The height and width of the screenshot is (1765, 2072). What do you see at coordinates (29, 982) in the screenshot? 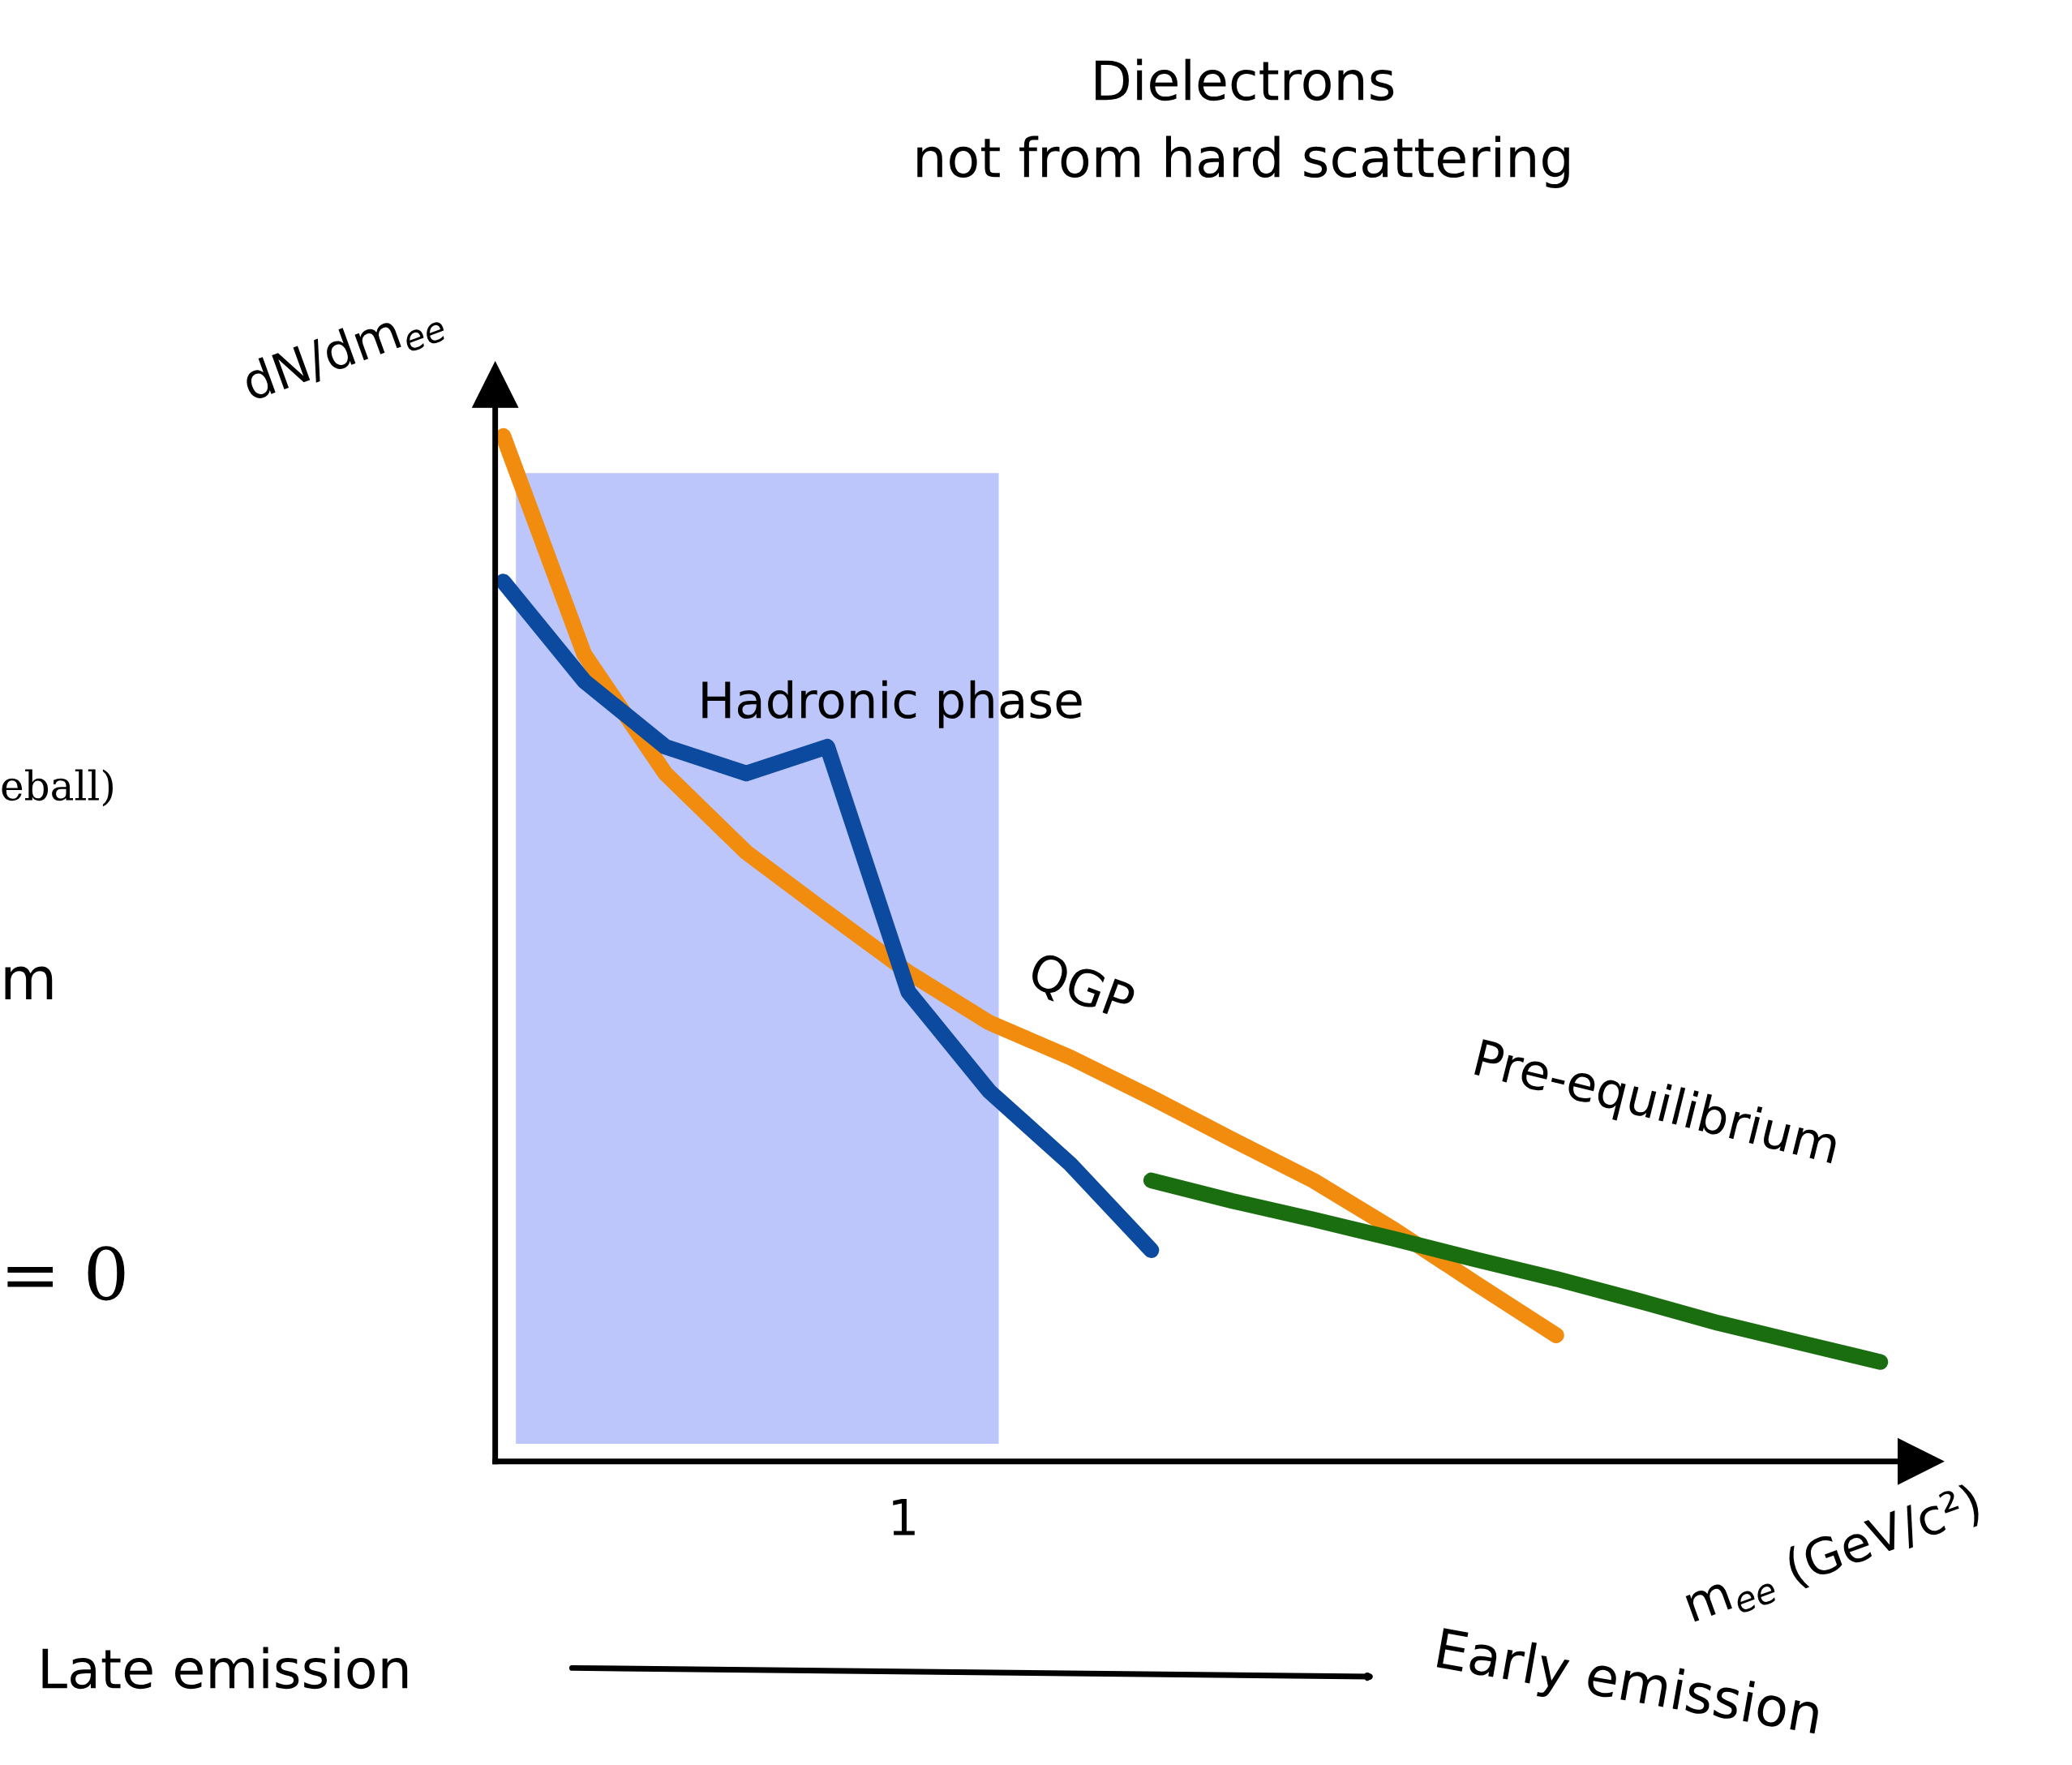
I see `text: m` at bounding box center [29, 982].